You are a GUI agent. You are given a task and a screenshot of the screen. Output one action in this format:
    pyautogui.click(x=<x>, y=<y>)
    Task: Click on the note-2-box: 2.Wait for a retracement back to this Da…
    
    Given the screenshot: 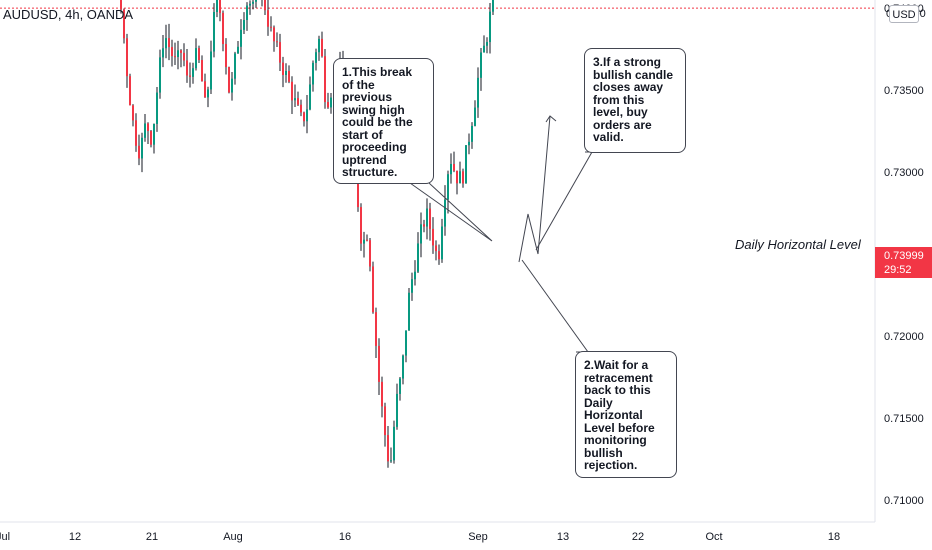 What is the action you would take?
    pyautogui.click(x=626, y=414)
    